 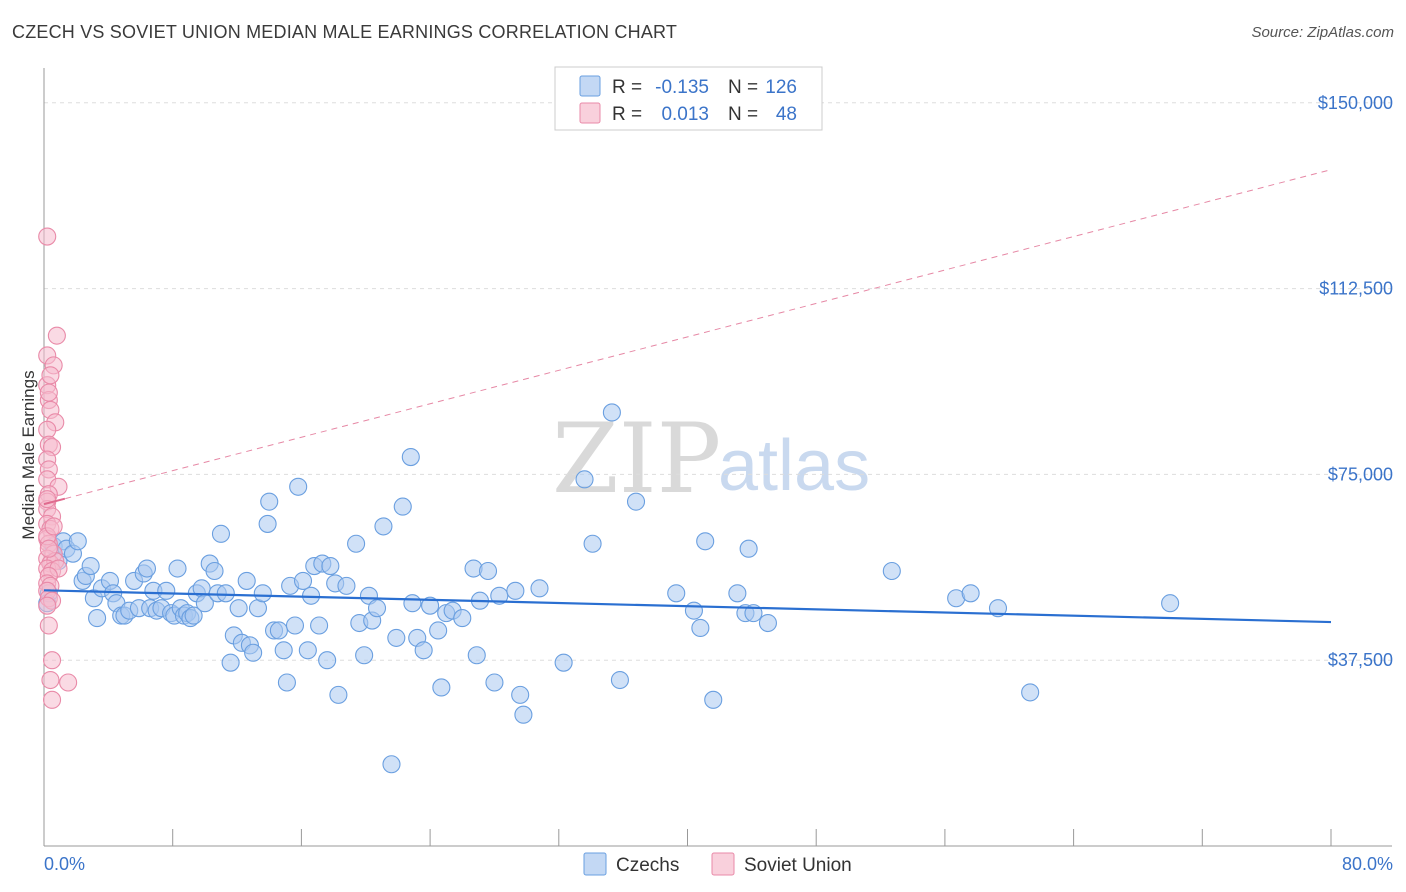 What do you see at coordinates (685, 114) in the screenshot?
I see `legend-r-value-soviet-union: 0.013` at bounding box center [685, 114].